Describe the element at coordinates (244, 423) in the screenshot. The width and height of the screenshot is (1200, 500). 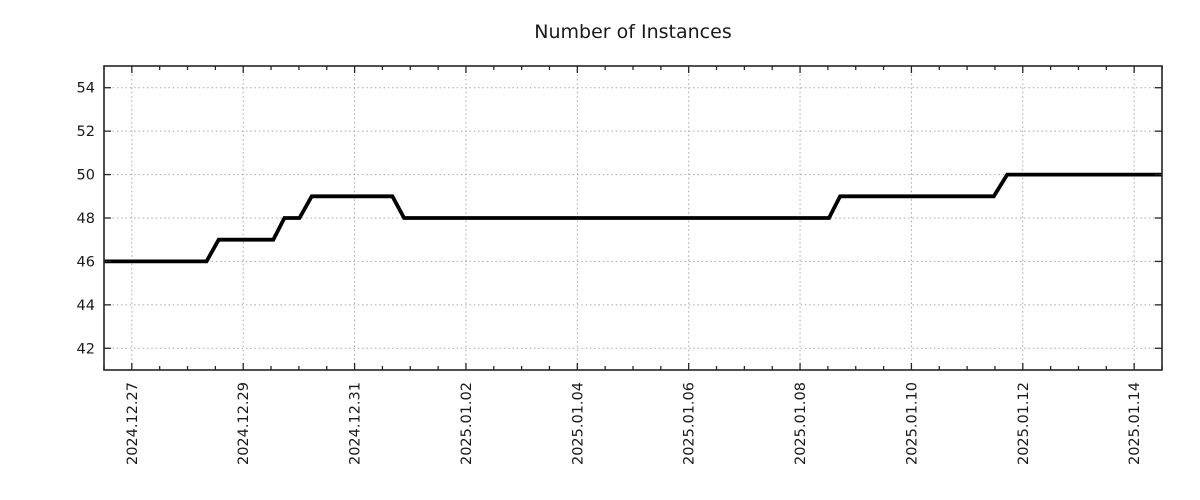
I see `x-tick-label: 2024.12.29` at that location.